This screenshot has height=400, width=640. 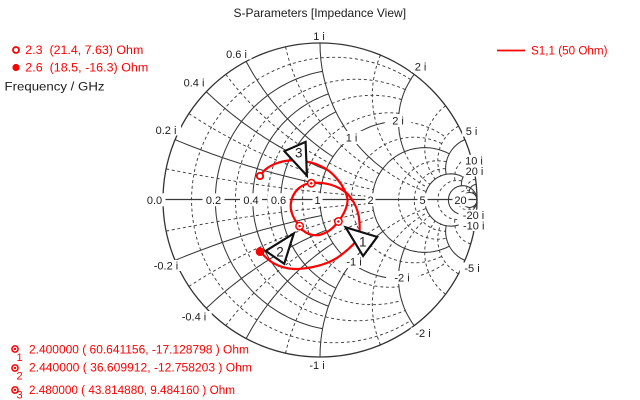 What do you see at coordinates (320, 13) in the screenshot?
I see `svg-text: S-Parameters [Impedance View]` at bounding box center [320, 13].